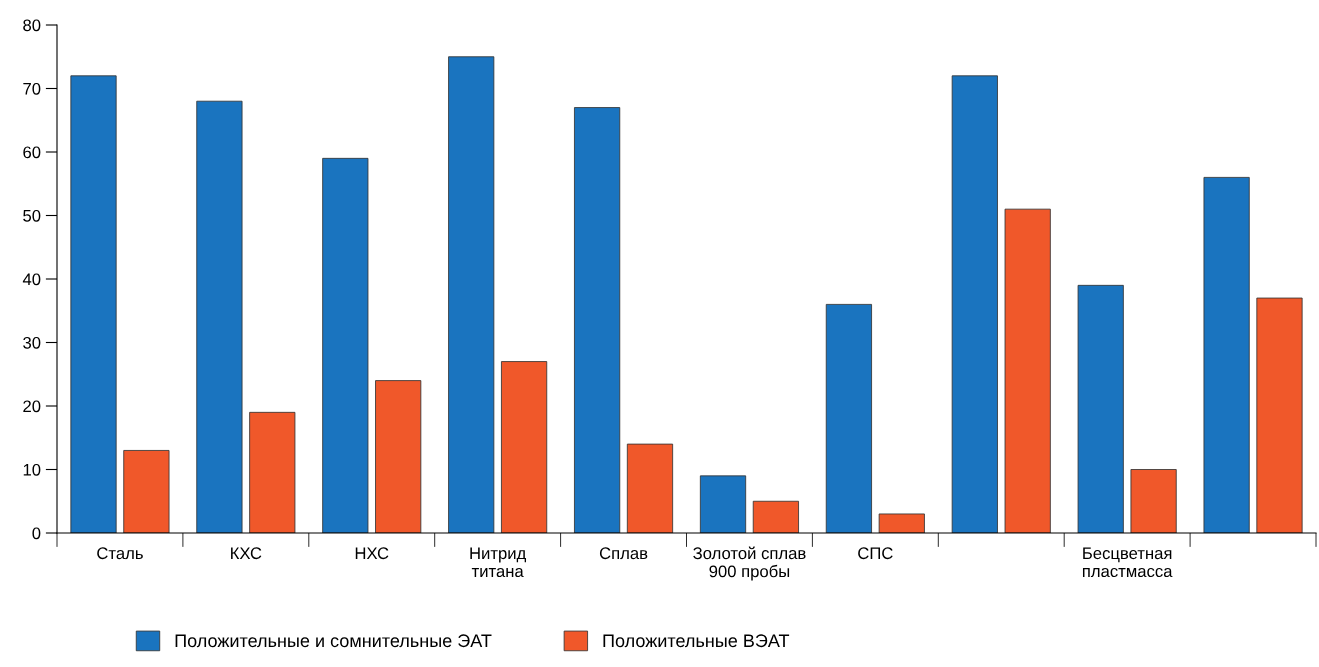 The height and width of the screenshot is (667, 1319). Describe the element at coordinates (120, 553) in the screenshot. I see `x-tick-label: Сталь` at that location.